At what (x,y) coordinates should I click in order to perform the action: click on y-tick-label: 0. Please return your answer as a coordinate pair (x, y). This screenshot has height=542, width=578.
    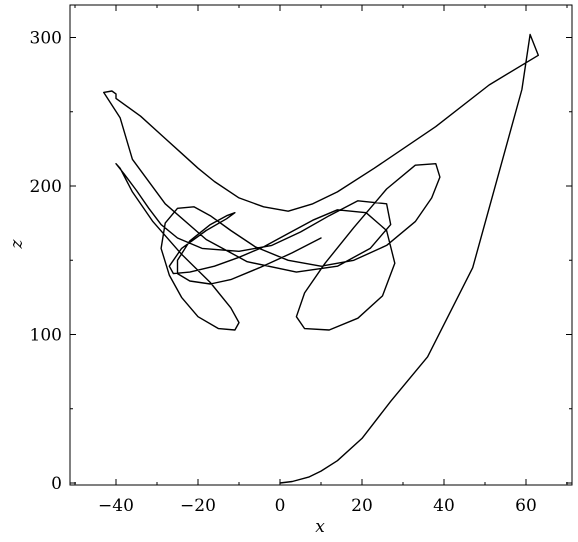
    Looking at the image, I should click on (56, 484).